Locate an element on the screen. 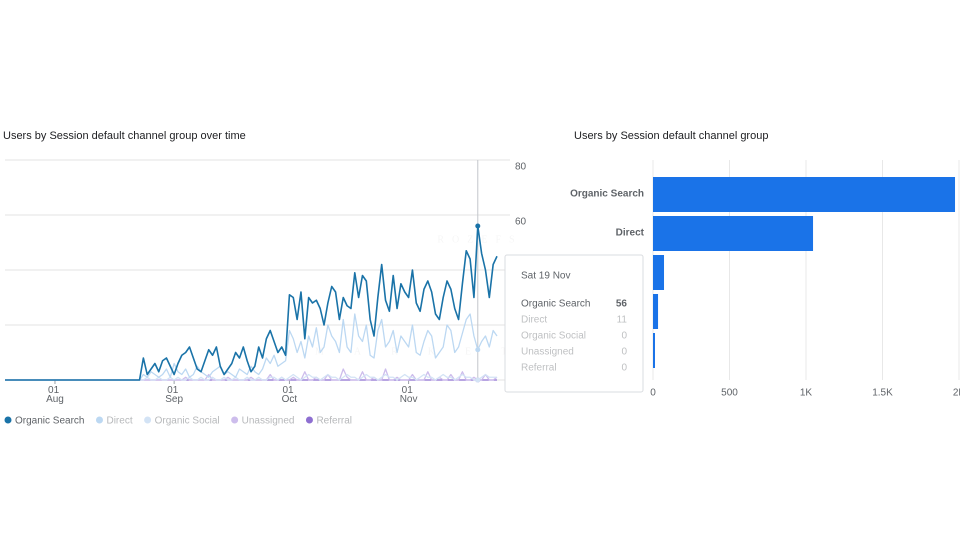 This screenshot has height=540, width=960. x-tick-label: 500 is located at coordinates (729, 393).